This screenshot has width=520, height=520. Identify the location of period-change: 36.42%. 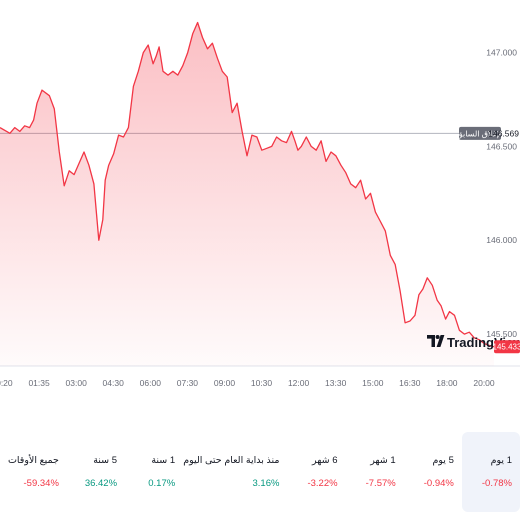
(101, 483).